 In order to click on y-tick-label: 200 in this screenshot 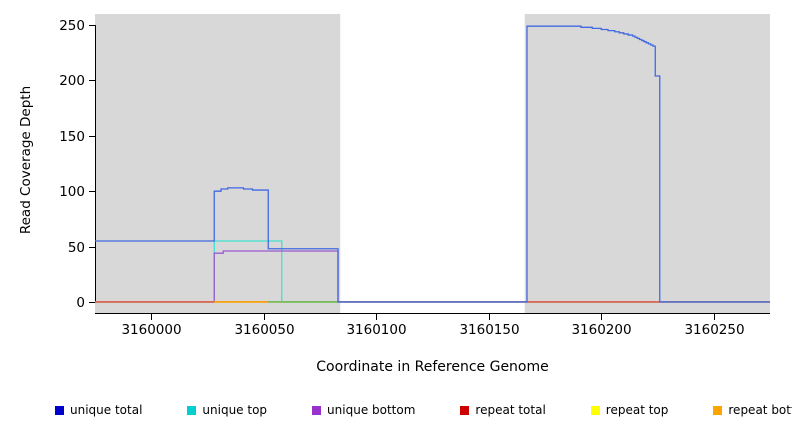, I will do `click(72, 81)`.